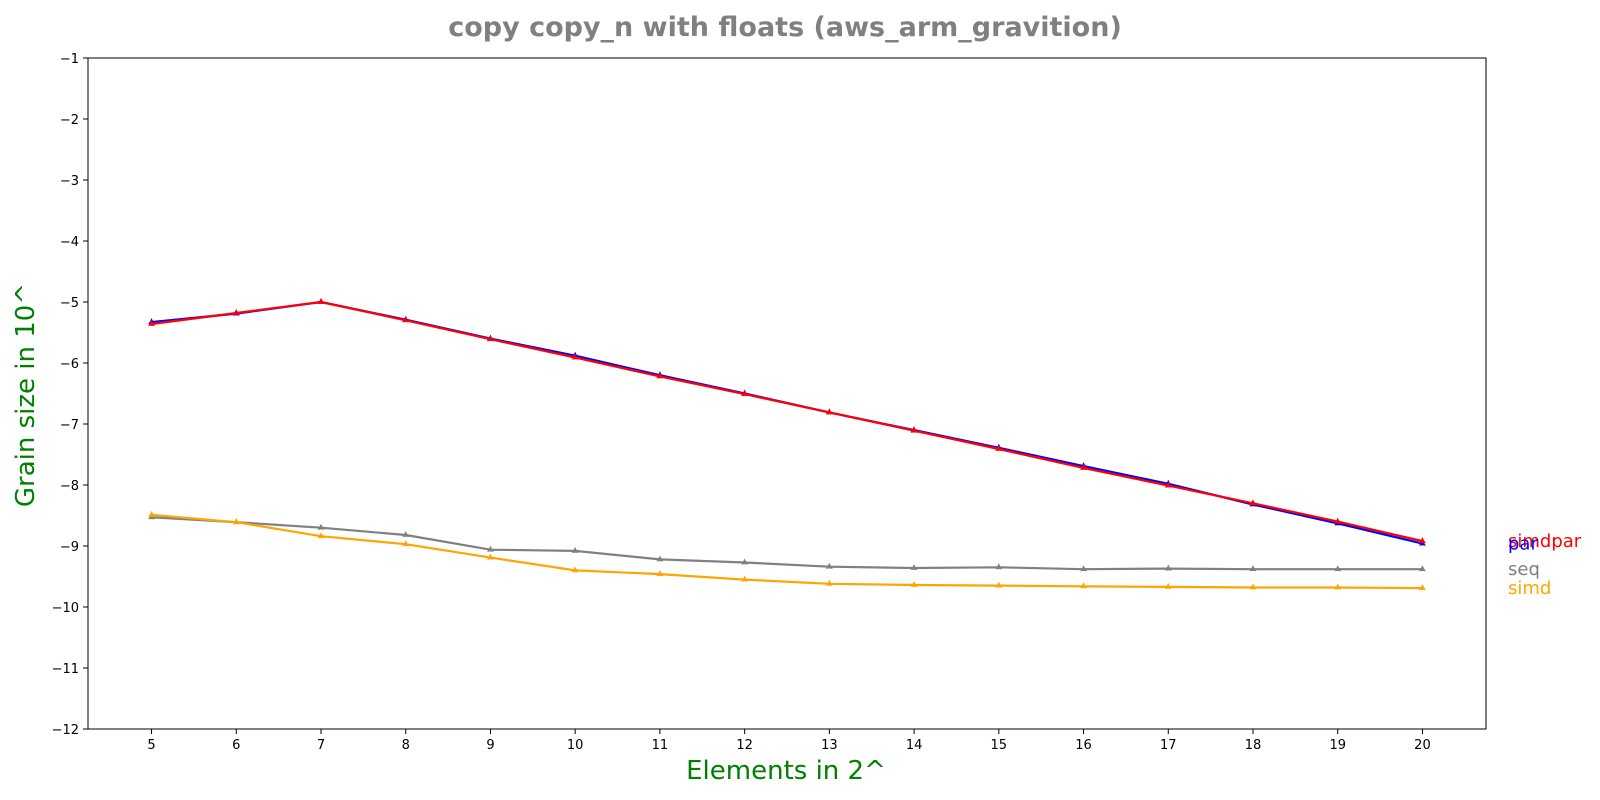 The height and width of the screenshot is (800, 1600). What do you see at coordinates (69, 547) in the screenshot?
I see `y-tick-label: −9` at bounding box center [69, 547].